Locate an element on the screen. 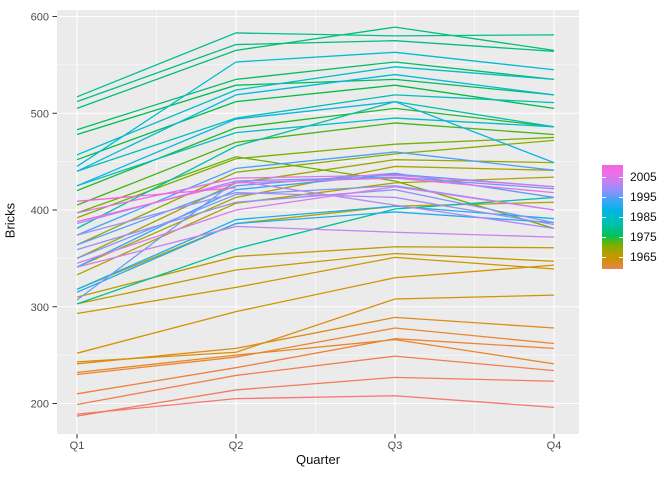 Image resolution: width=672 pixels, height=480 pixels. x-tick-label: Q2 is located at coordinates (236, 446).